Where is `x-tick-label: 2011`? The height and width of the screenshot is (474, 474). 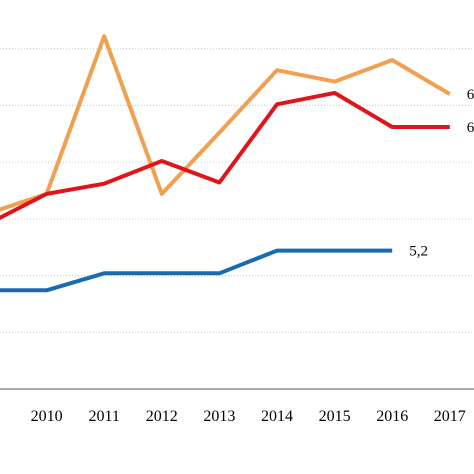
x-tick-label: 2011 is located at coordinates (103, 416).